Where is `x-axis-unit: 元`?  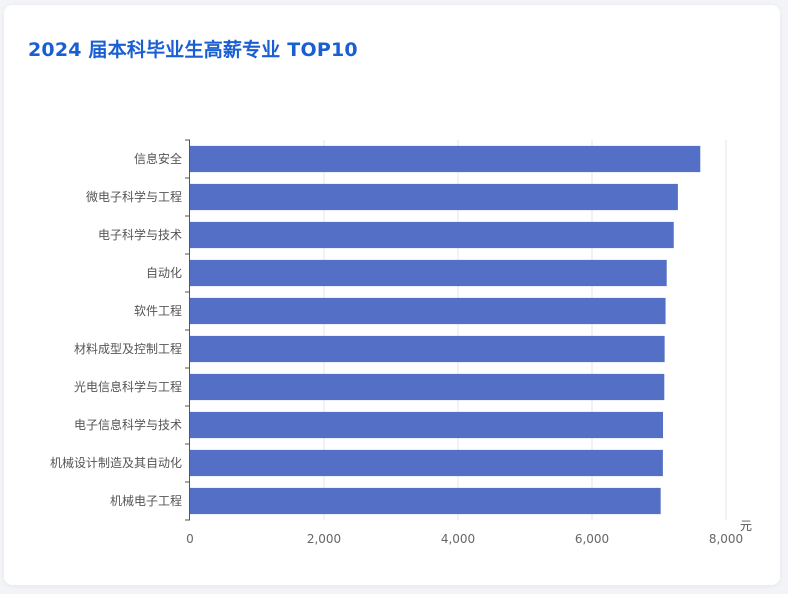
x-axis-unit: 元 is located at coordinates (746, 526).